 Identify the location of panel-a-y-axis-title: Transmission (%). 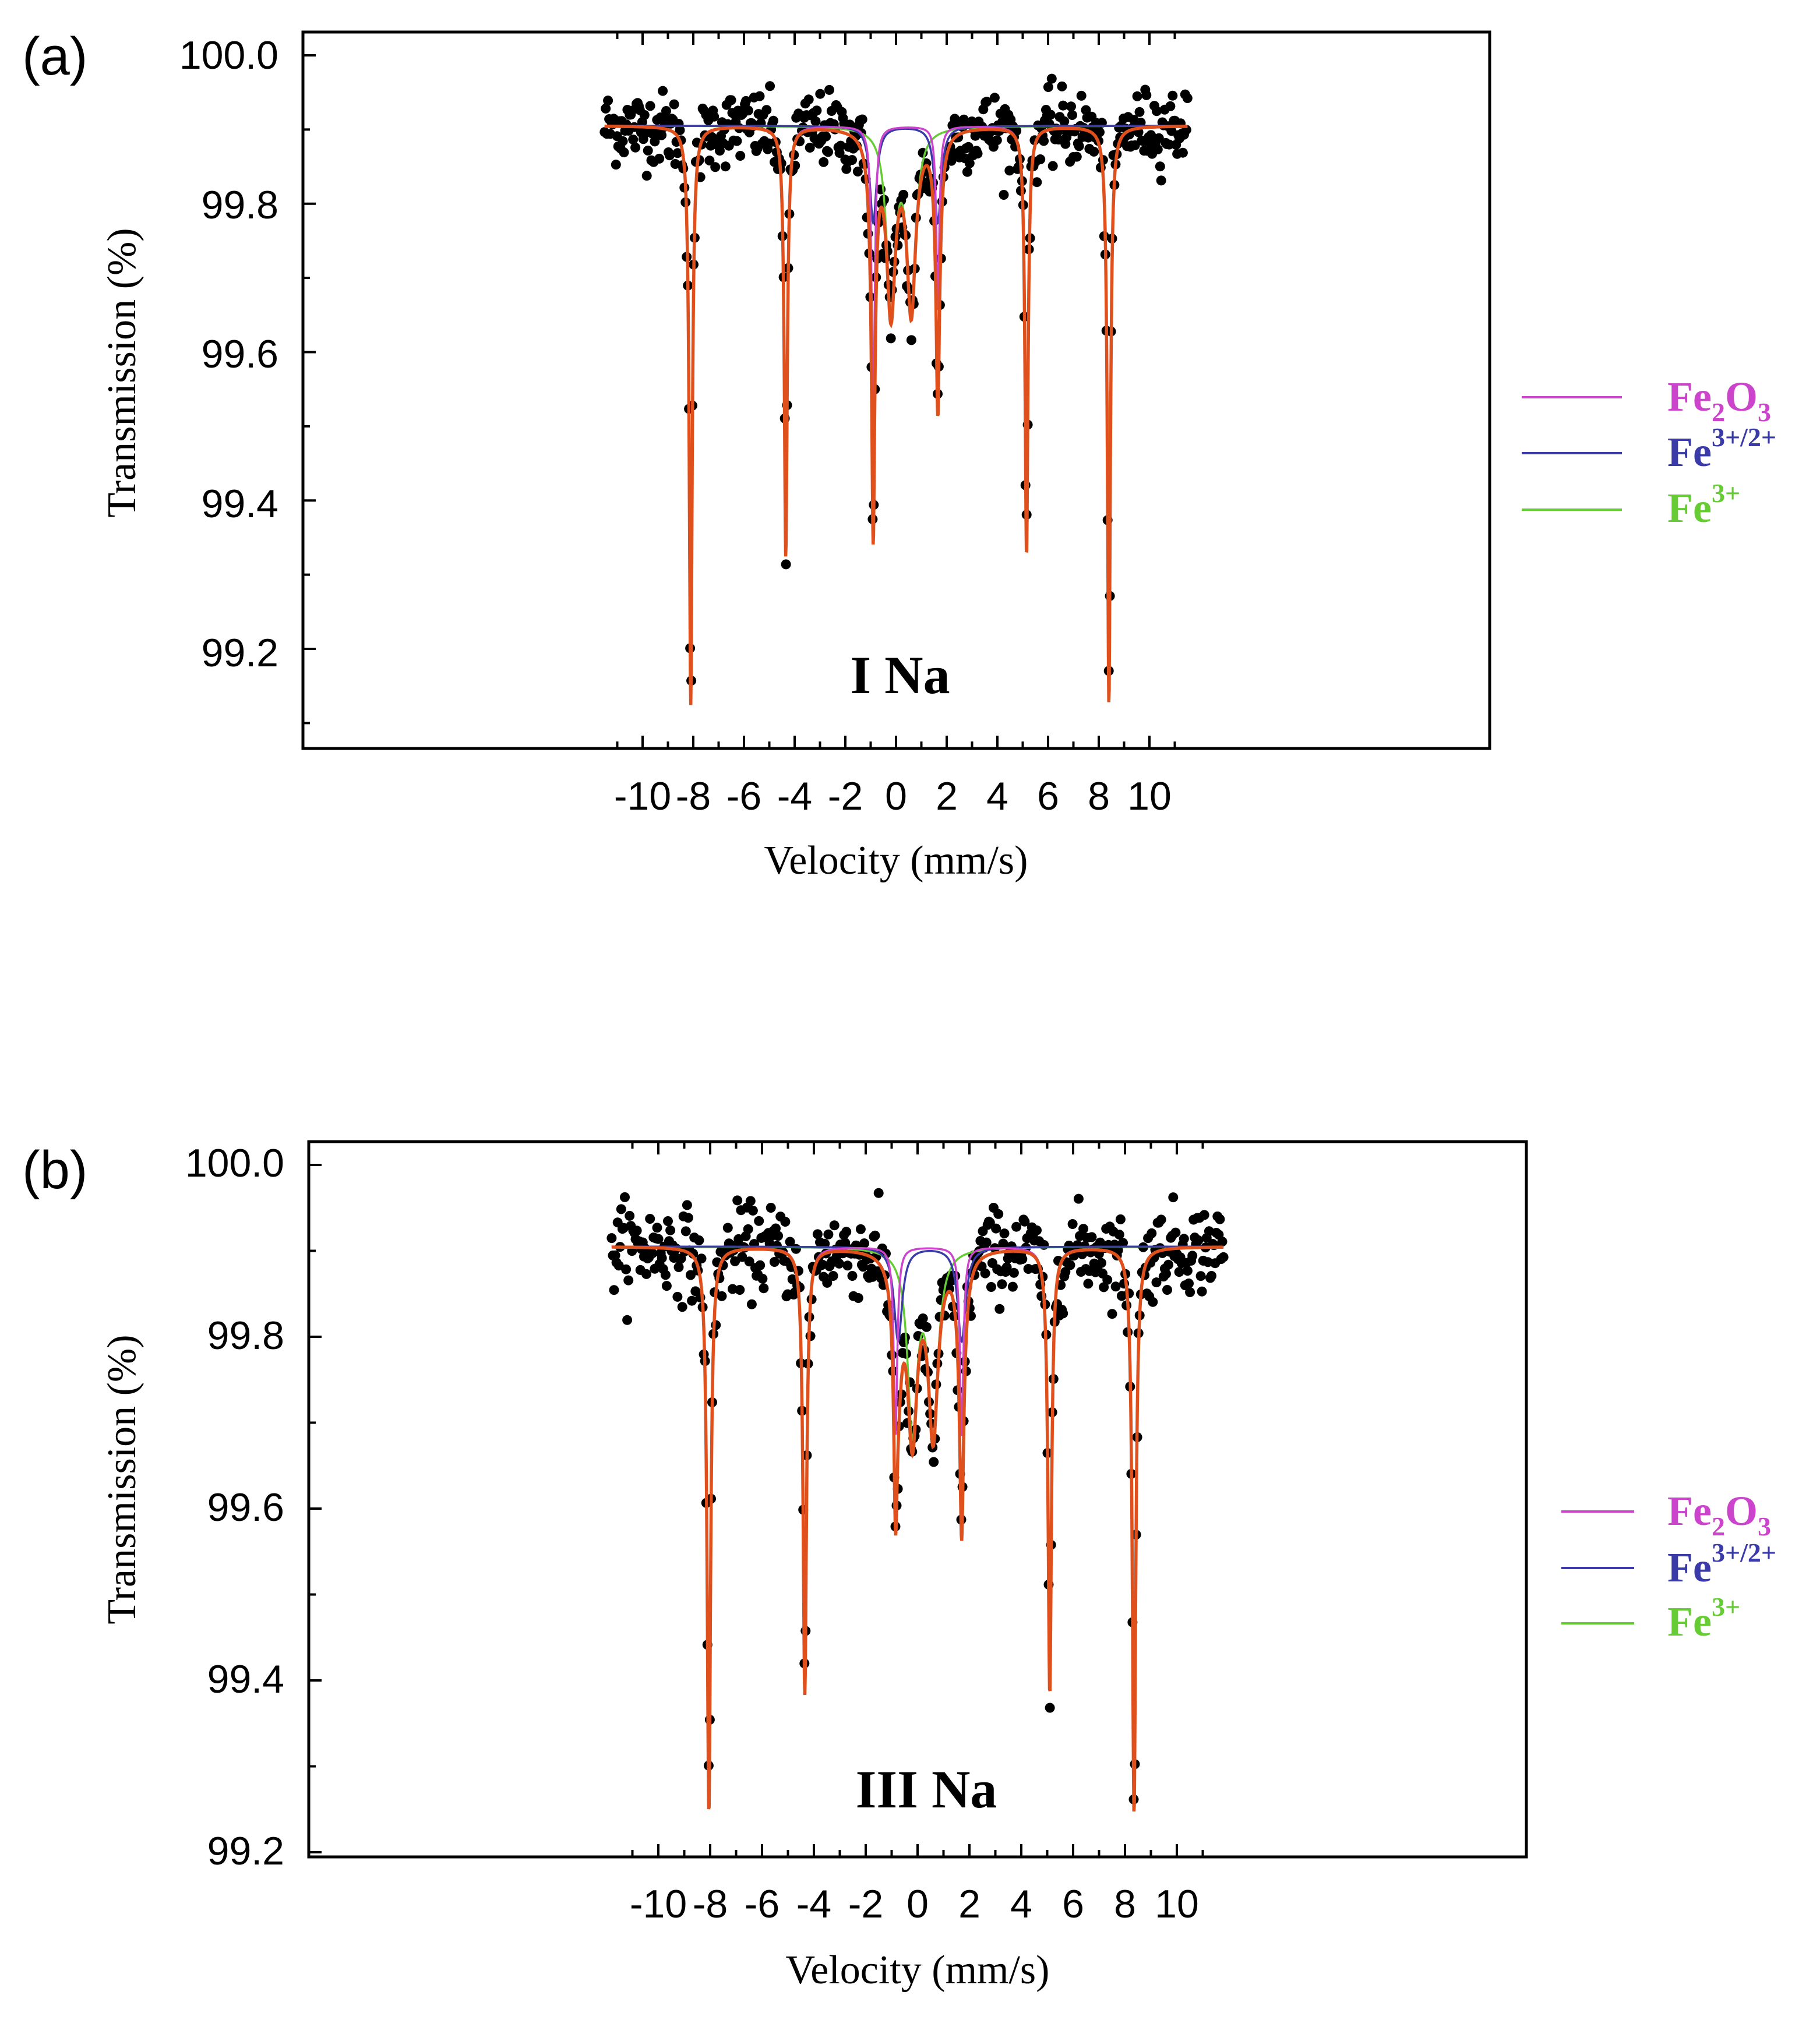
(122, 372).